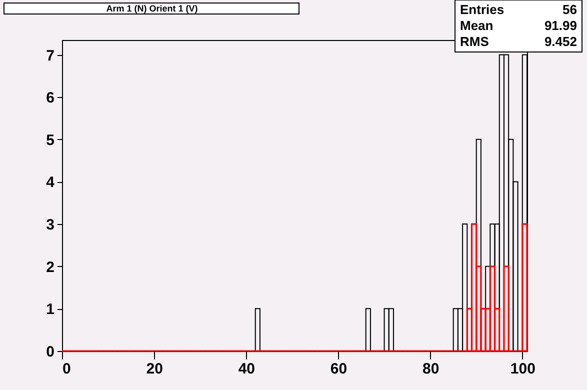 Image resolution: width=587 pixels, height=390 pixels. Describe the element at coordinates (246, 369) in the screenshot. I see `x-tick-label: 40` at that location.